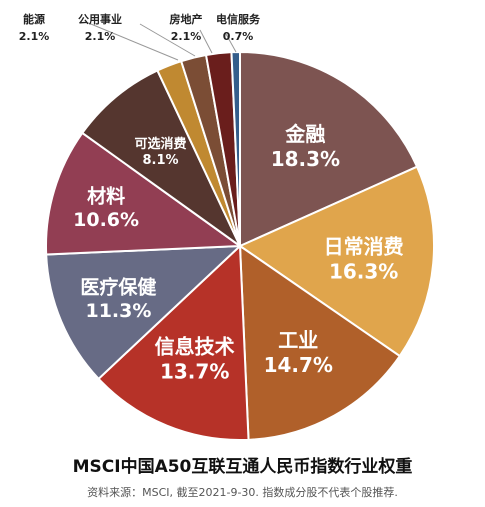 The width and height of the screenshot is (485, 507). Describe the element at coordinates (242, 467) in the screenshot. I see `chart-title: MSCI中国A50互联互通人民币指数行业权重` at that location.